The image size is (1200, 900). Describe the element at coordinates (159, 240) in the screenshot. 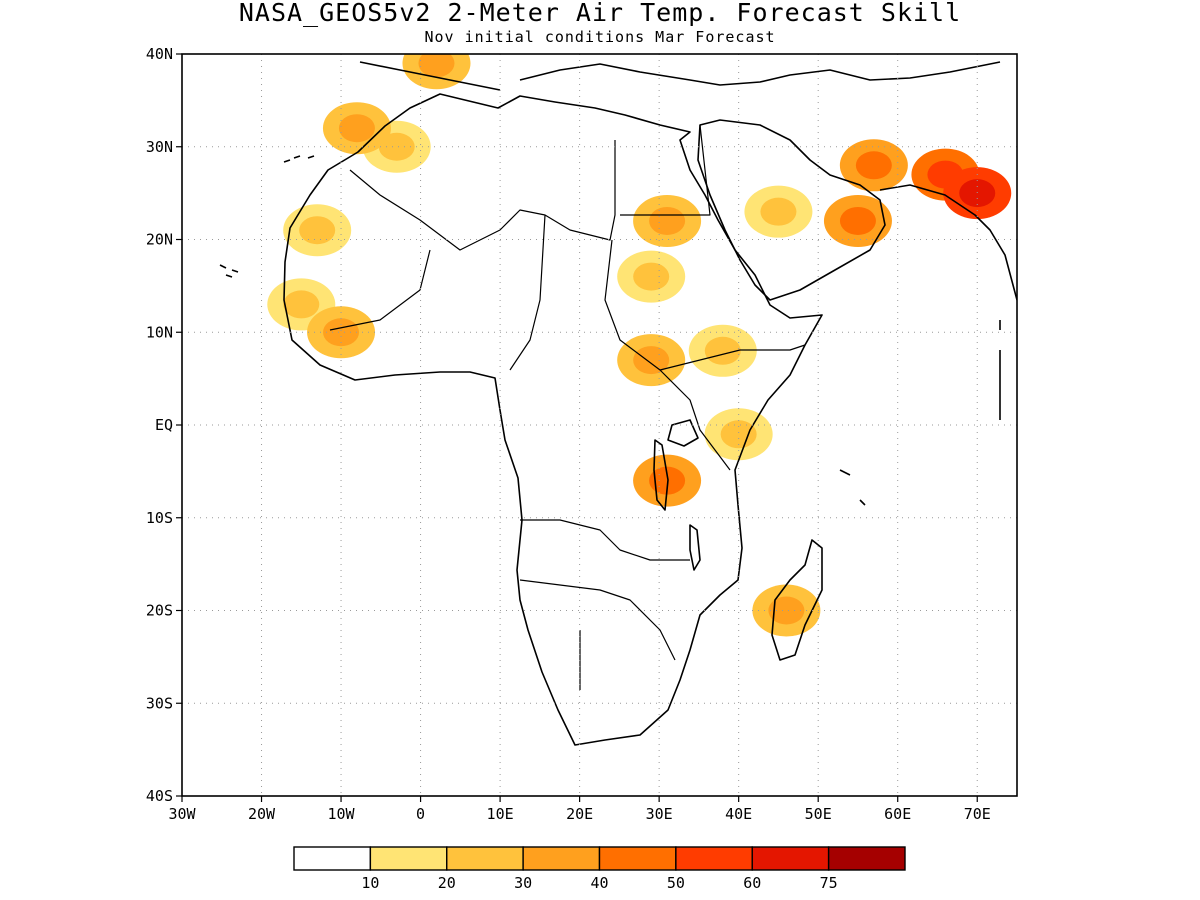

I see `lat-tick-label: 20N` at that location.